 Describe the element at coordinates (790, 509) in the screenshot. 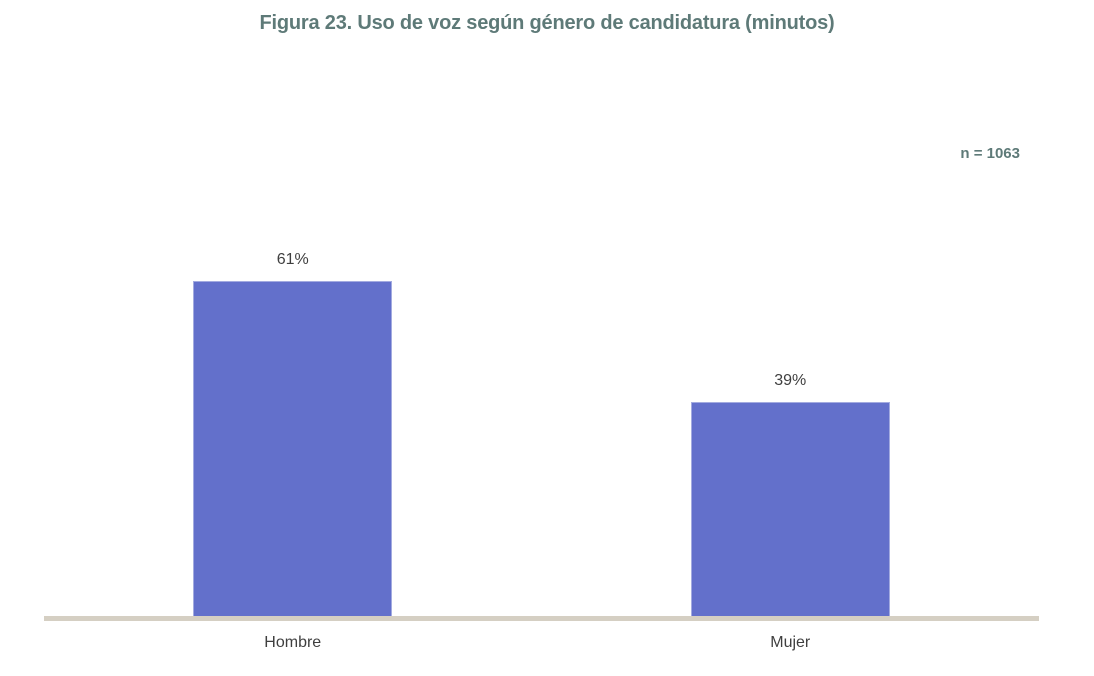

I see `bar-mujer` at that location.